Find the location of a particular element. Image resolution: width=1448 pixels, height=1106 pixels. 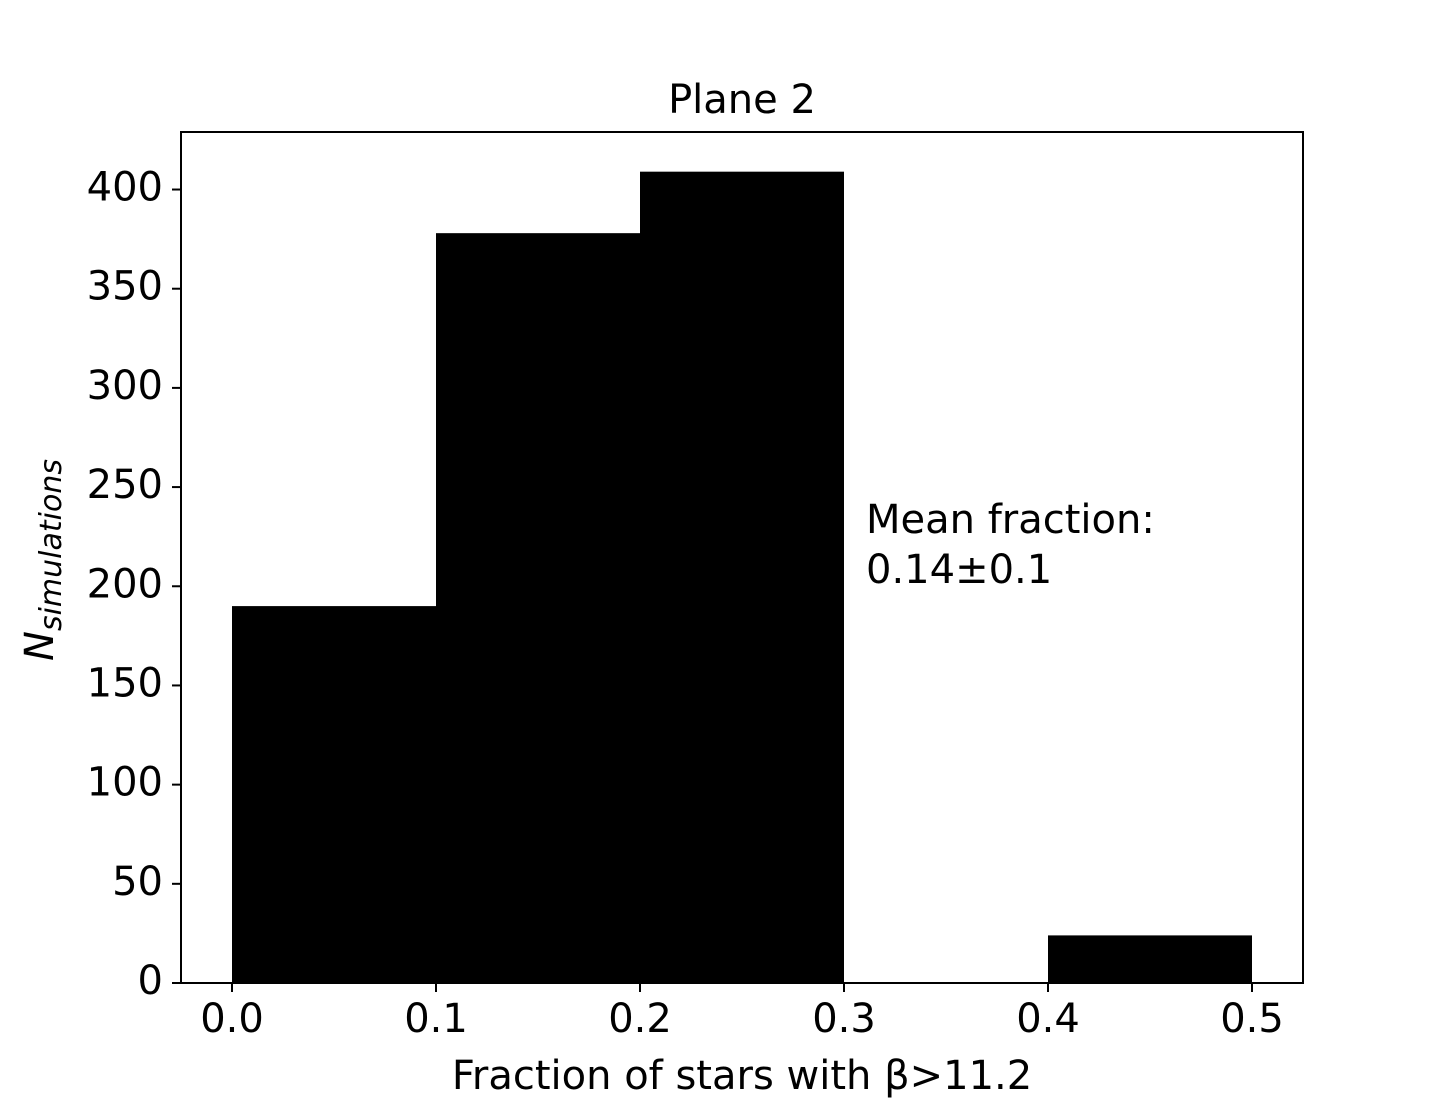

y-tick-label: 100 is located at coordinates (125, 783).